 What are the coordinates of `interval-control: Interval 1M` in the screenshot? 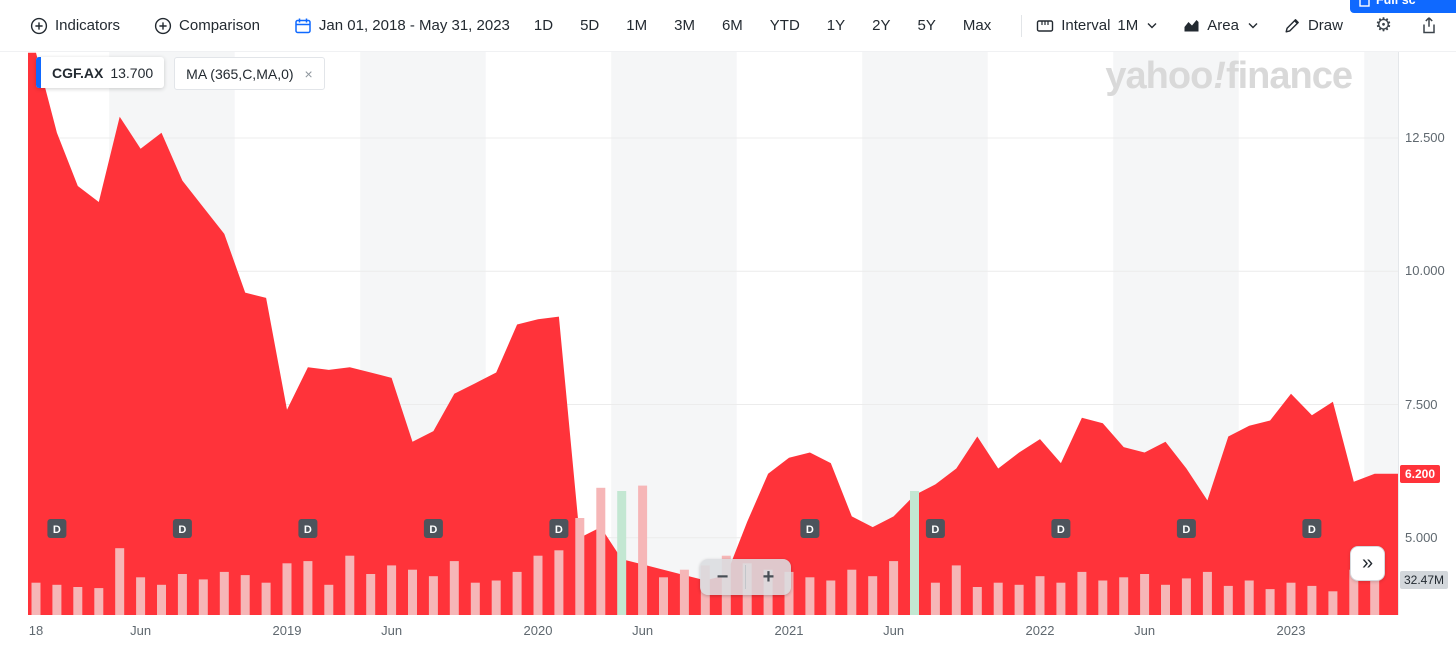 It's located at (1096, 25).